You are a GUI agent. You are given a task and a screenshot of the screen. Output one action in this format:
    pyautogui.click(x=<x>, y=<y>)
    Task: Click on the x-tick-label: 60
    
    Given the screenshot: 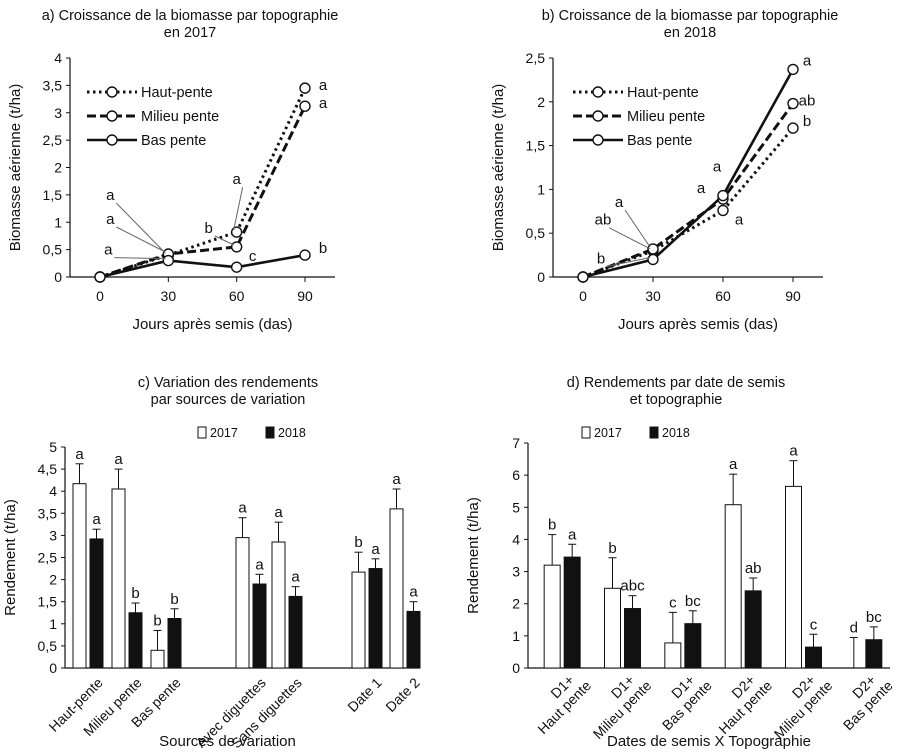 What is the action you would take?
    pyautogui.click(x=723, y=296)
    